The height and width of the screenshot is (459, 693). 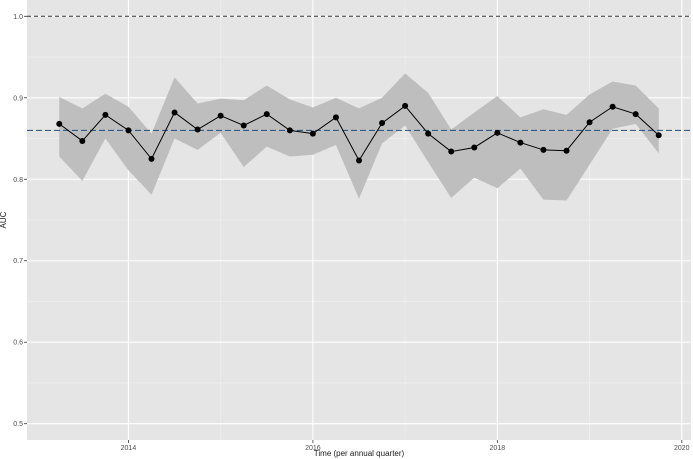 I want to click on y-tick-label: 0.7, so click(x=18, y=261).